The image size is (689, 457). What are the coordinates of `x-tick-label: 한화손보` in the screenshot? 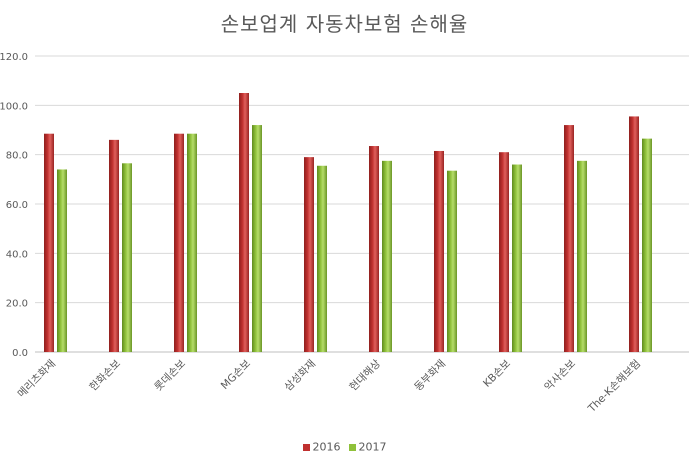 It's located at (105, 375).